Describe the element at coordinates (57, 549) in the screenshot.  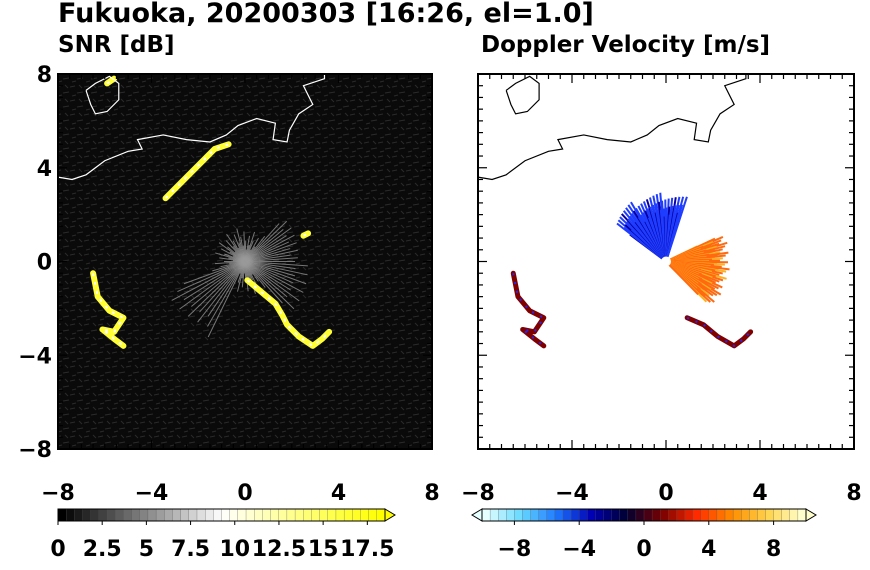
I see `snr-colorbar-label: 0` at that location.